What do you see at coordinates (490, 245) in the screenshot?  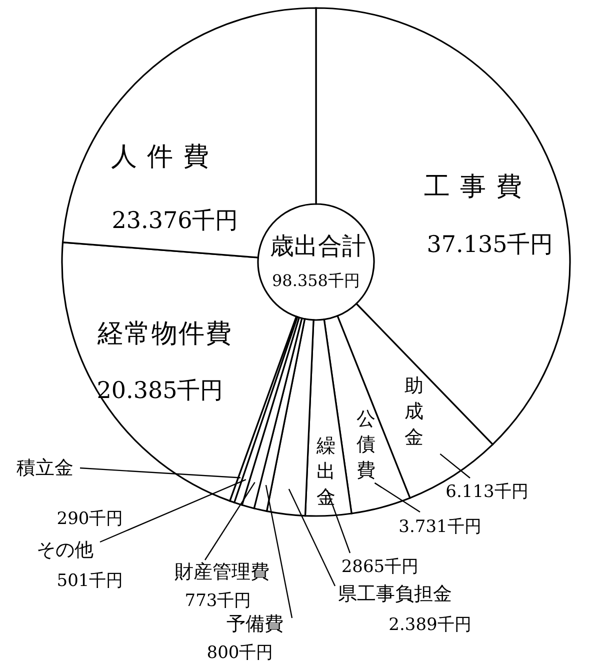 I see `data-label: 37.135千円` at bounding box center [490, 245].